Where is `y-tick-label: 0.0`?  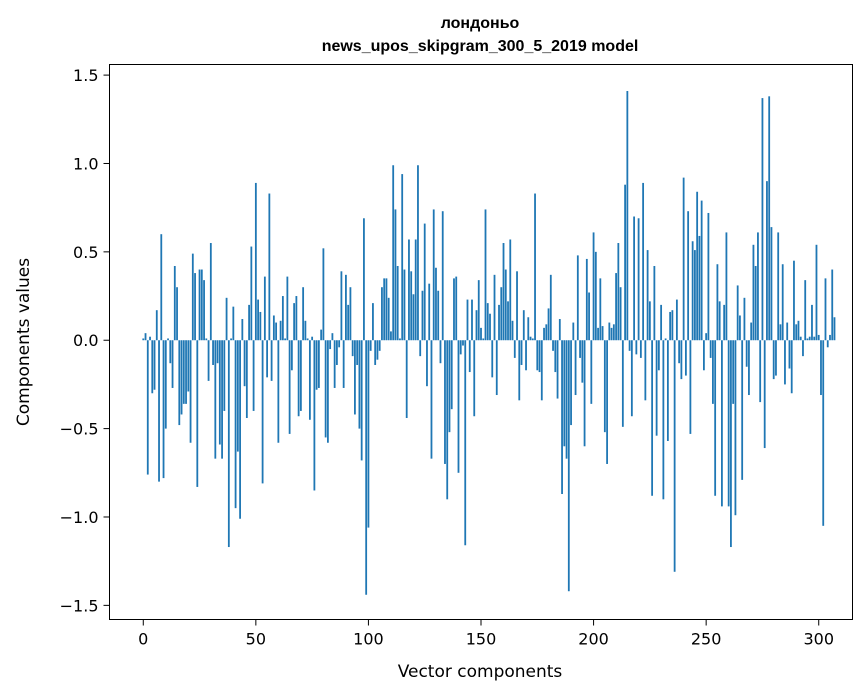 y-tick-label: 0.0 is located at coordinates (85, 340).